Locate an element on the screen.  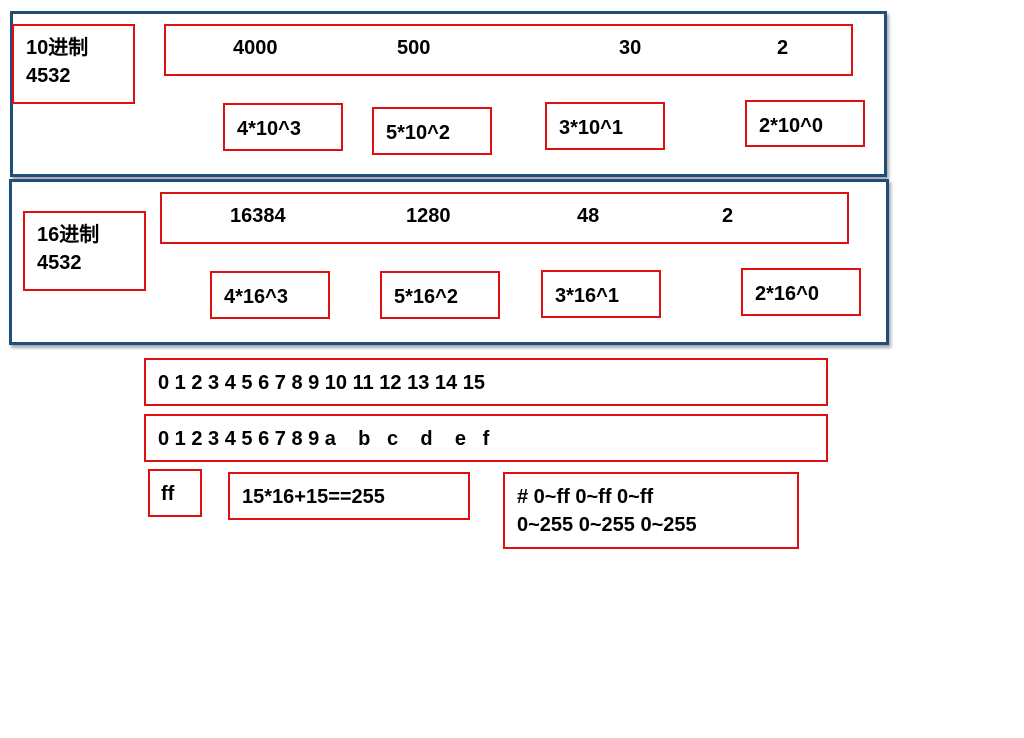
ff-label: ff is located at coordinates (168, 494).